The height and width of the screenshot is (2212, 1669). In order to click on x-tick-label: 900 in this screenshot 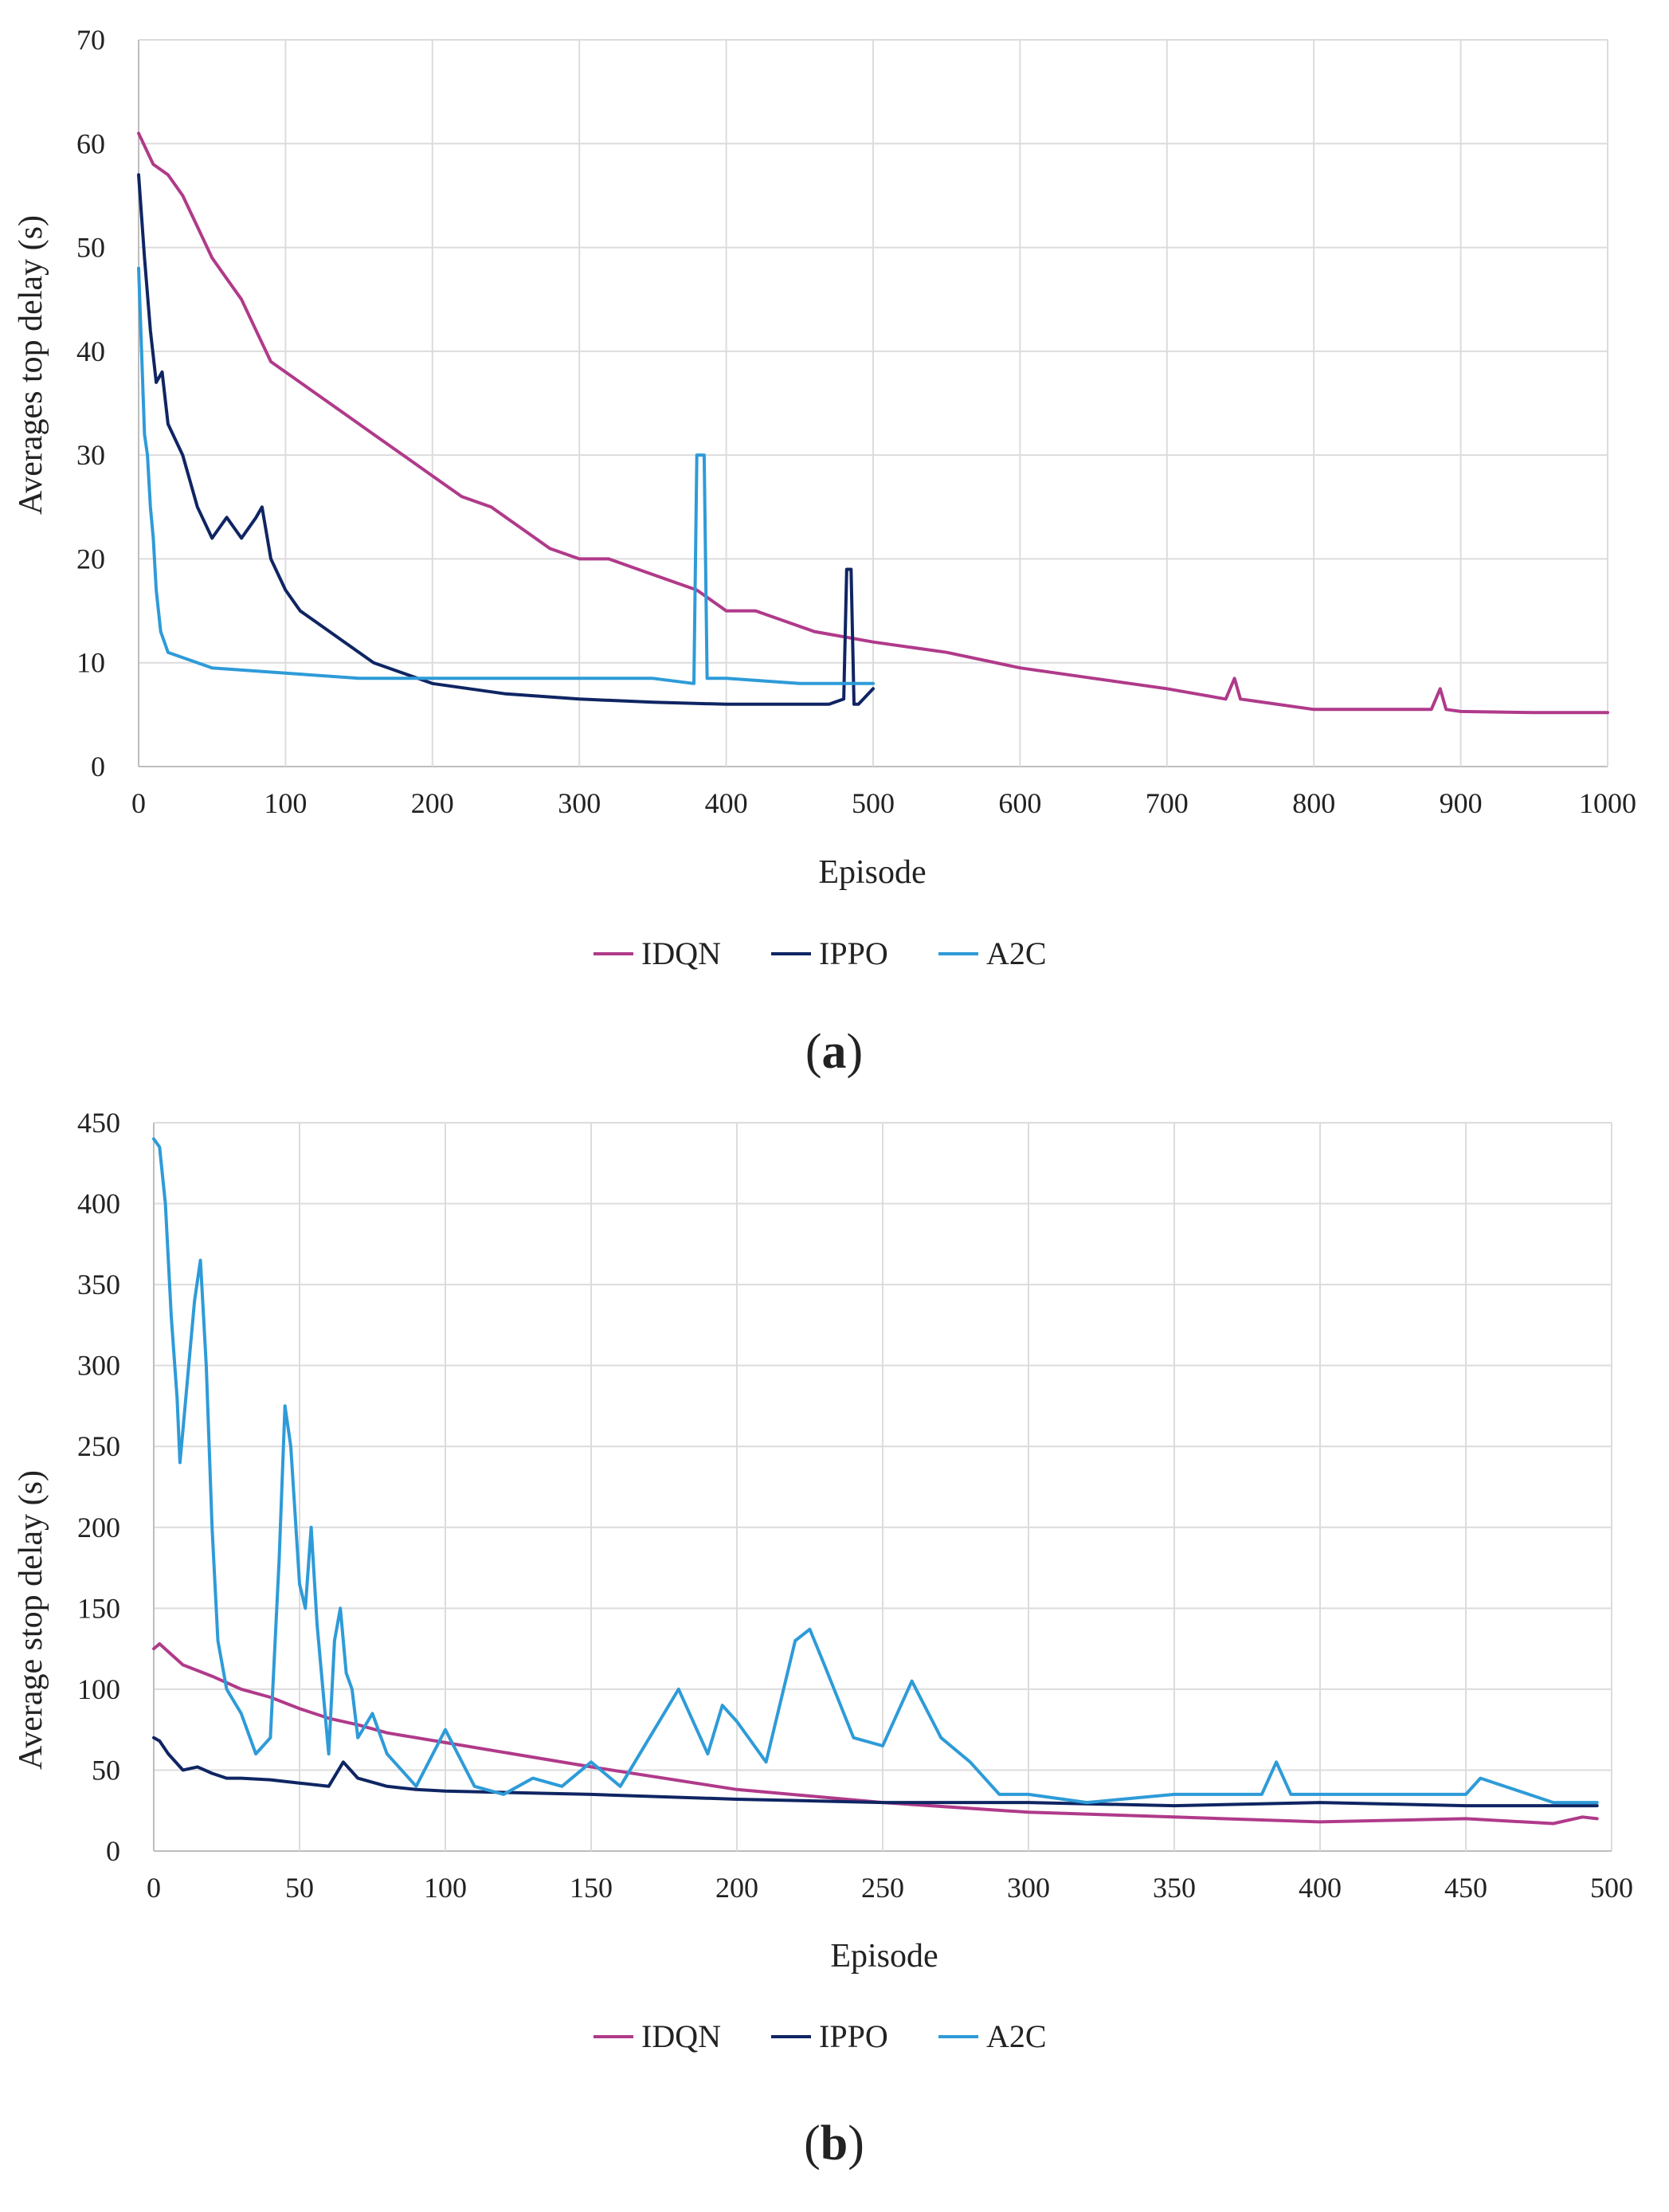, I will do `click(1461, 803)`.